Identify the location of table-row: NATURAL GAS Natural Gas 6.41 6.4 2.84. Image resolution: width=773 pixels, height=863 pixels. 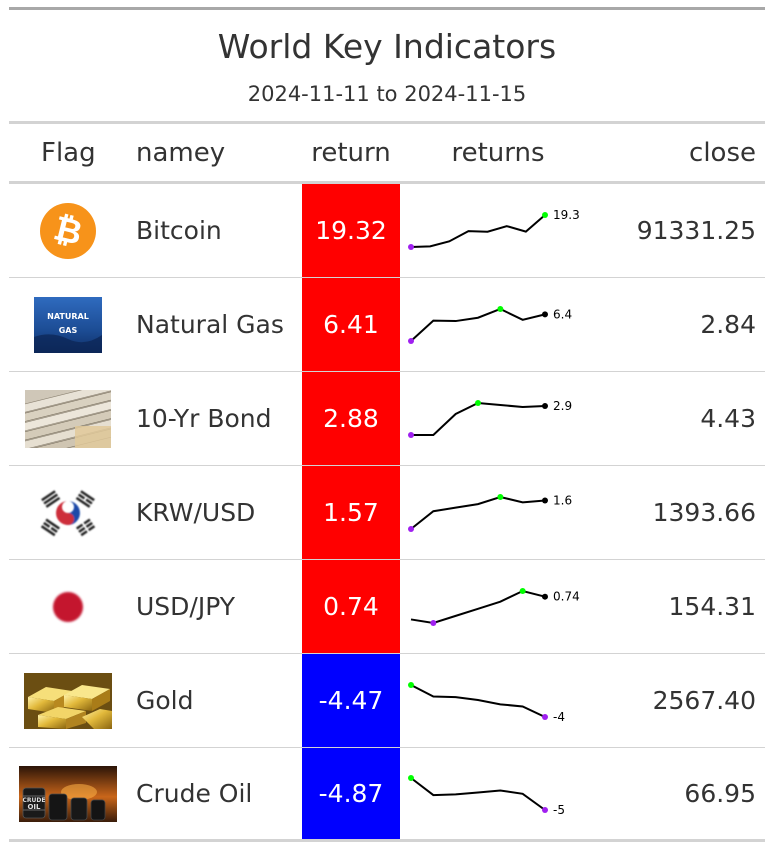
(387, 325).